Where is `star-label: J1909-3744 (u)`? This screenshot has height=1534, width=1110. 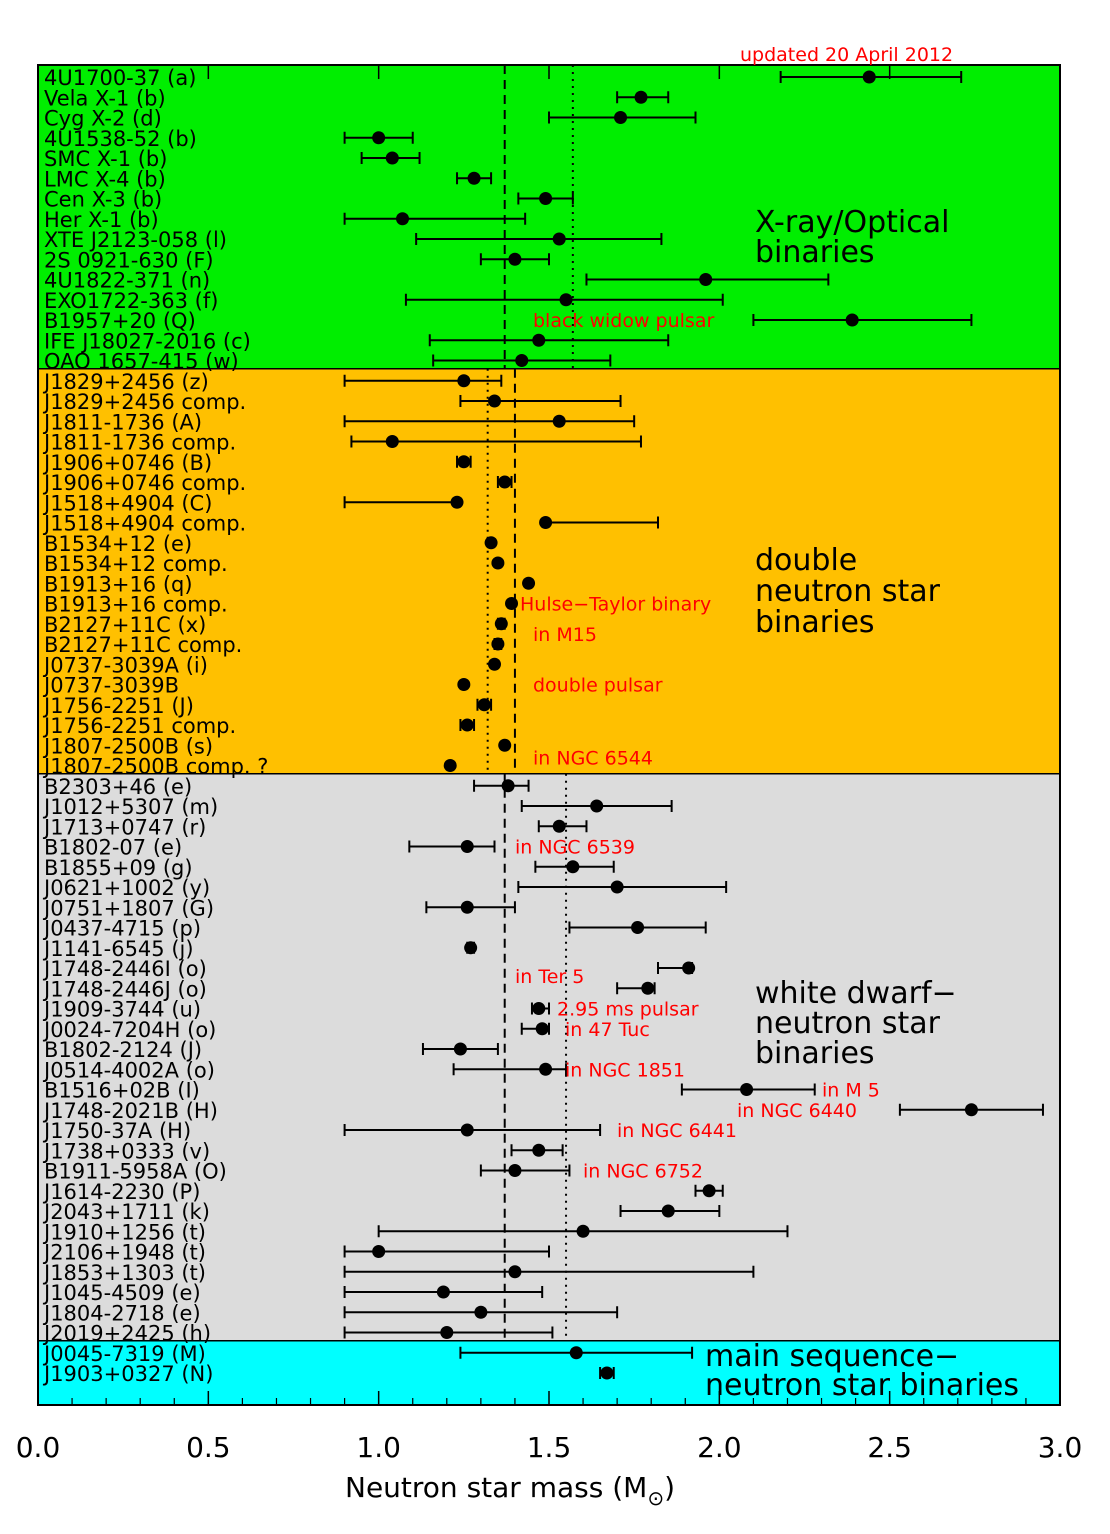
star-label: J1909-3744 (u) is located at coordinates (121, 1010).